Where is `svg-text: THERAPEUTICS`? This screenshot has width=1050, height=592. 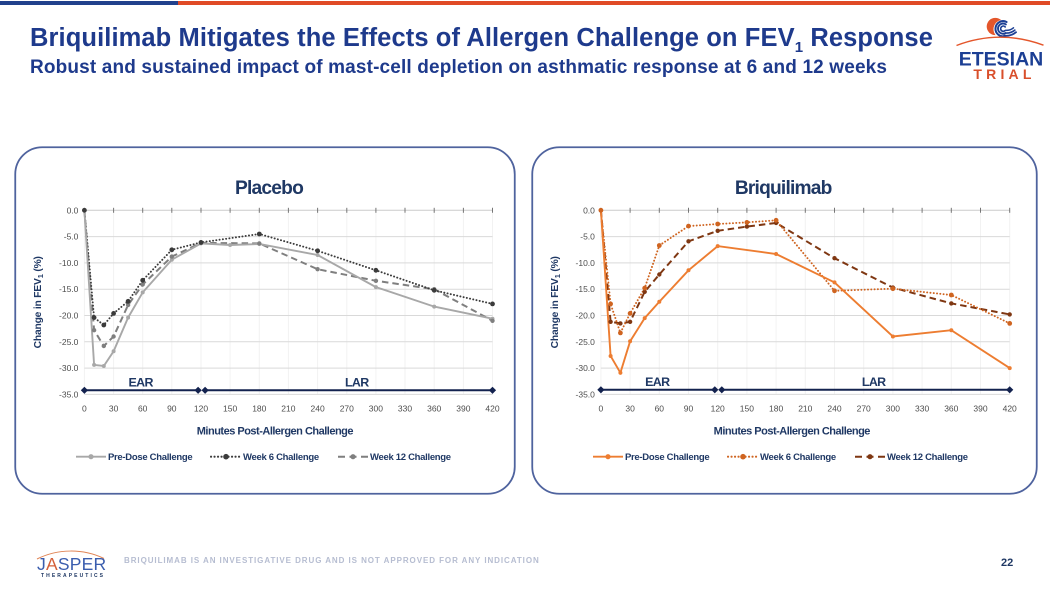 svg-text: THERAPEUTICS is located at coordinates (73, 576).